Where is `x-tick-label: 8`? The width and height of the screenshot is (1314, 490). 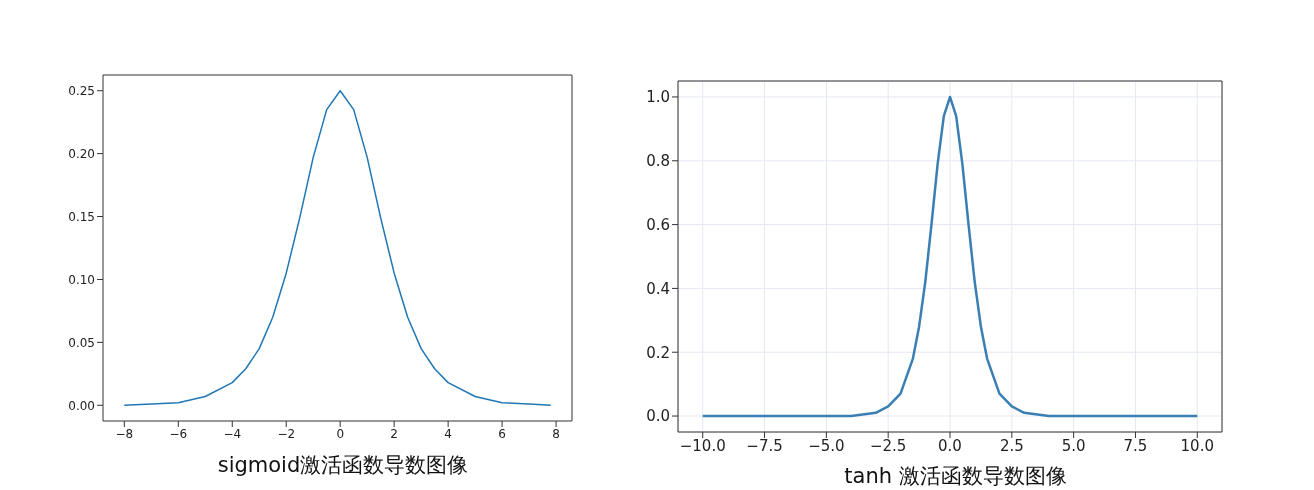
x-tick-label: 8 is located at coordinates (556, 433).